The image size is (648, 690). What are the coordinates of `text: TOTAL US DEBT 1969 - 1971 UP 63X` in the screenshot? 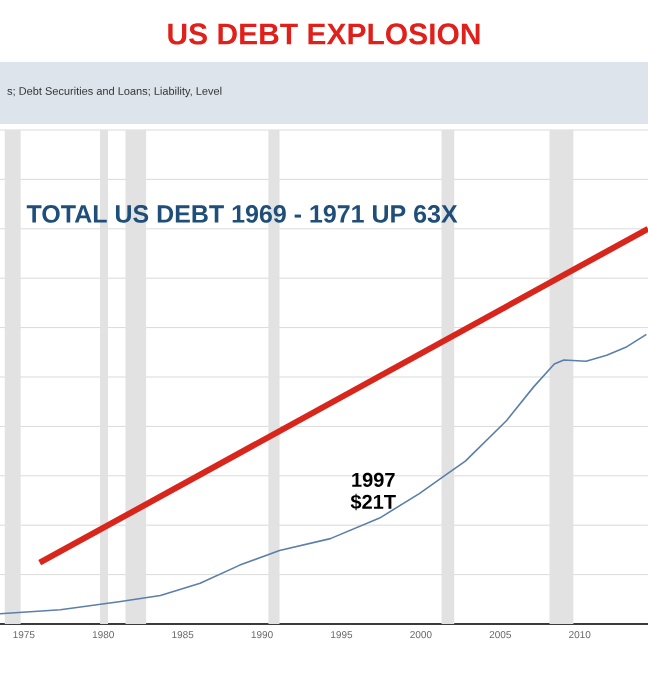 It's located at (242, 214).